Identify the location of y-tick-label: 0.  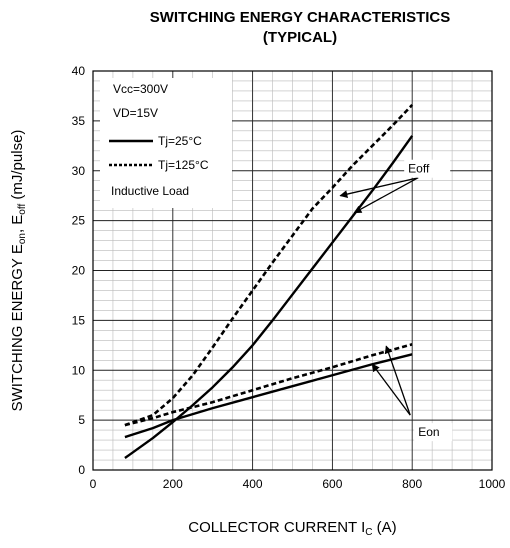
(81, 470).